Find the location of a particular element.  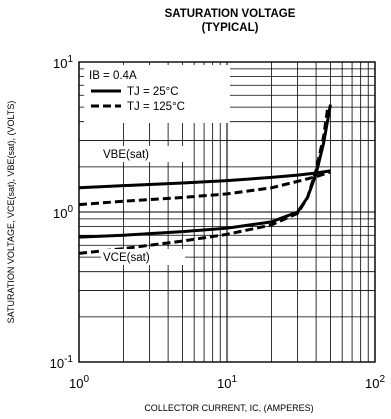

x-tick-label: 10⁰ is located at coordinates (79, 382).